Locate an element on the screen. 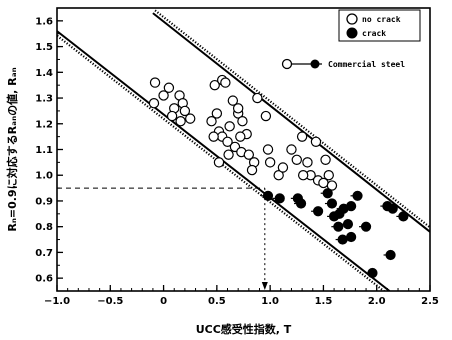 Image resolution: width=452 pixels, height=340 pixels. y-tick-label: 0.9 is located at coordinates (44, 201).